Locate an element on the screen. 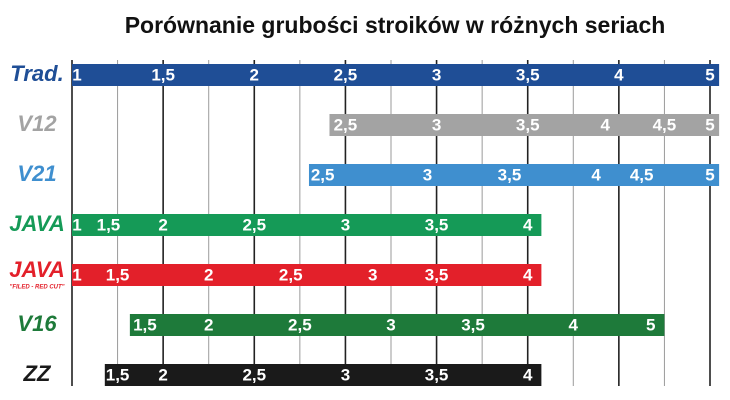  series-name: Trad. is located at coordinates (36, 73).